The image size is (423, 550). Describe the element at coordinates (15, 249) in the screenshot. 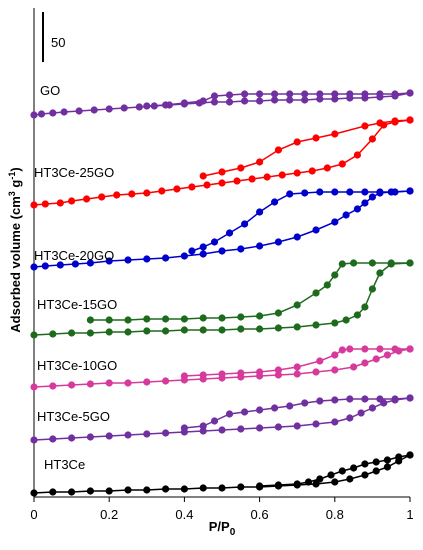

I see `y-axis-title: Adsorbed volume (cm3 g-1)` at that location.